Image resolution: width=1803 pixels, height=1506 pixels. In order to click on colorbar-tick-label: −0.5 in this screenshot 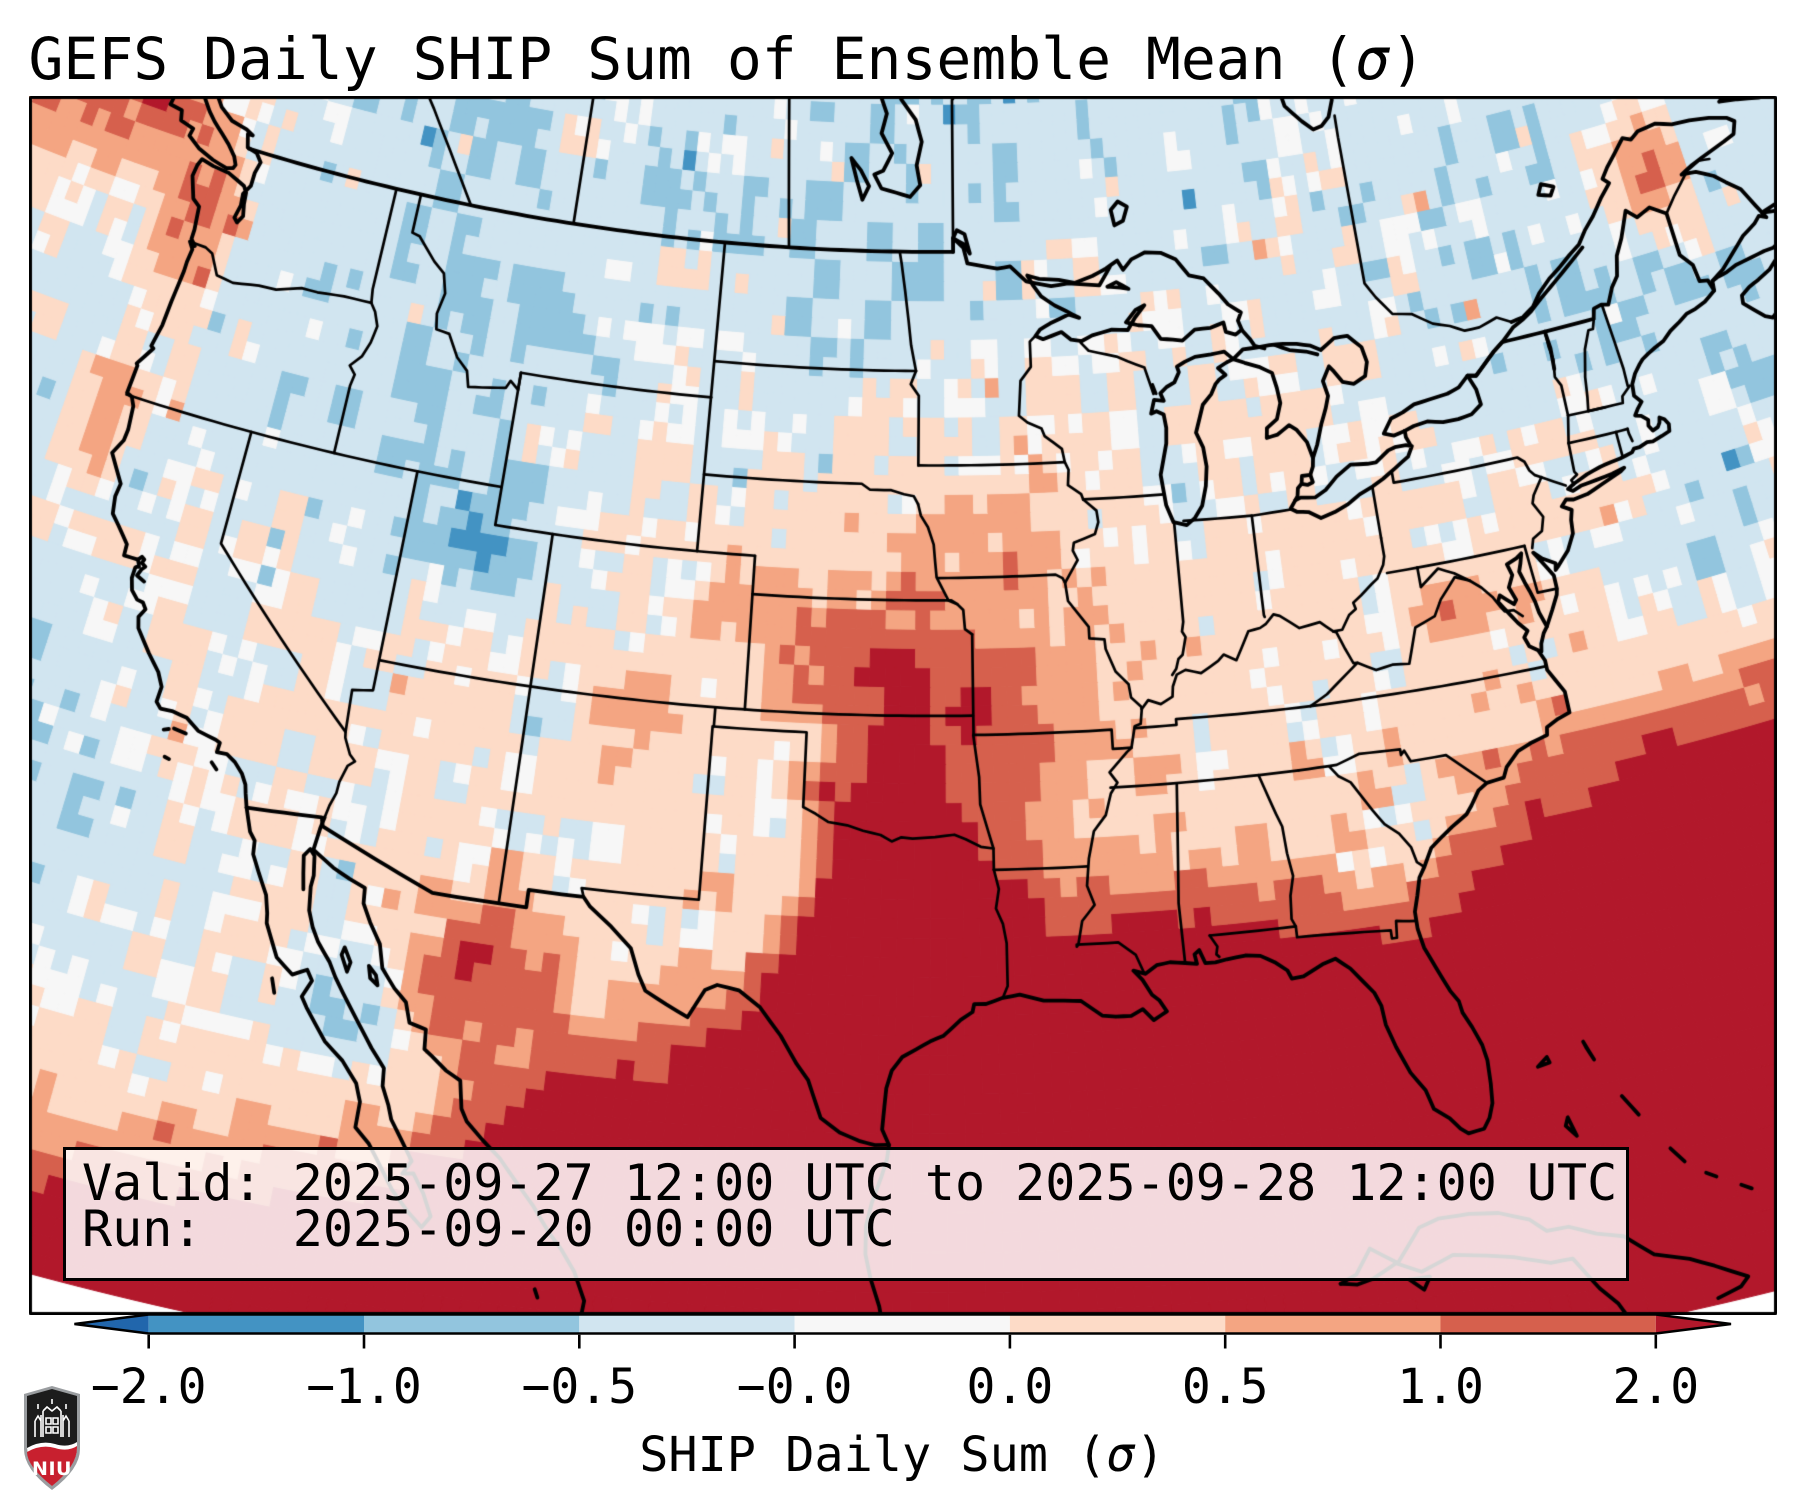, I will do `click(579, 1387)`.